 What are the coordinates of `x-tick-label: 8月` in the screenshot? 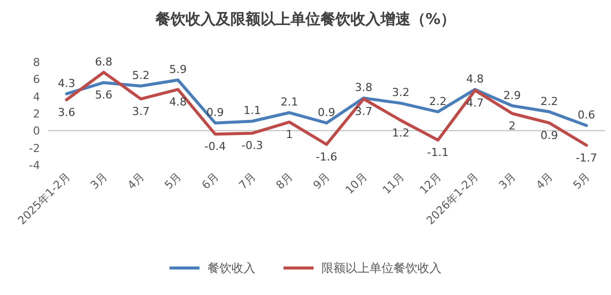 It's located at (285, 181).